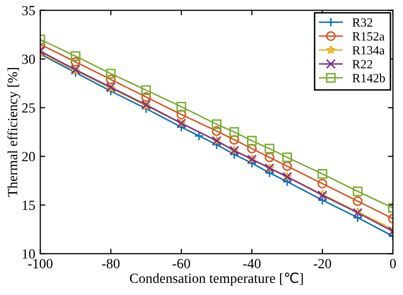  Describe the element at coordinates (28, 59) in the screenshot. I see `y-tick-label: 30` at that location.